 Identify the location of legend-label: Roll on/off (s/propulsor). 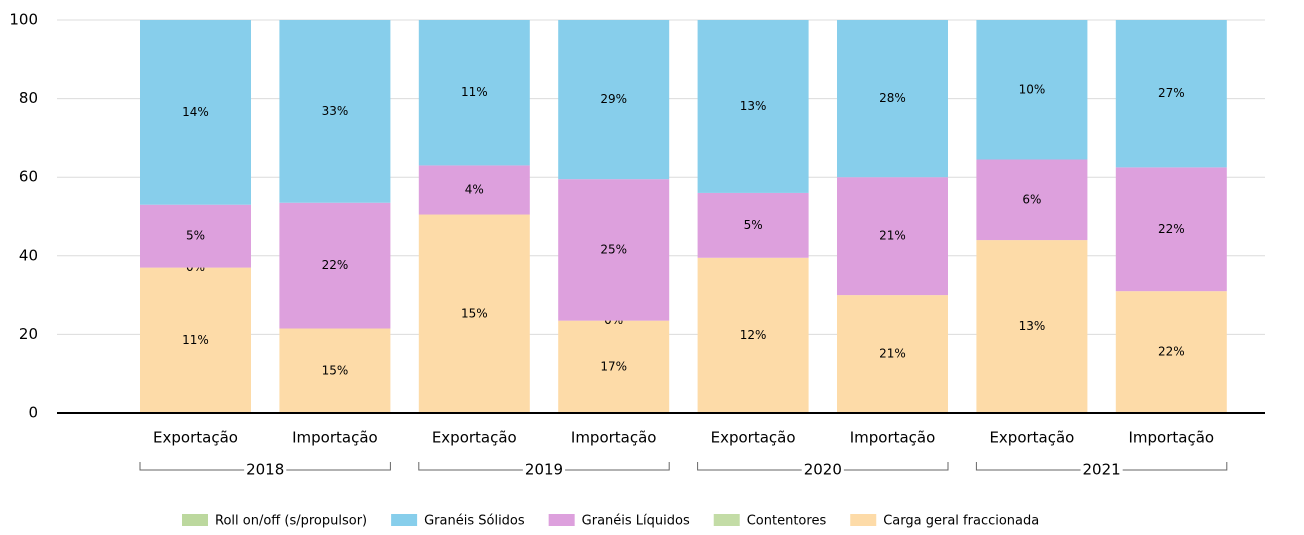
(291, 521).